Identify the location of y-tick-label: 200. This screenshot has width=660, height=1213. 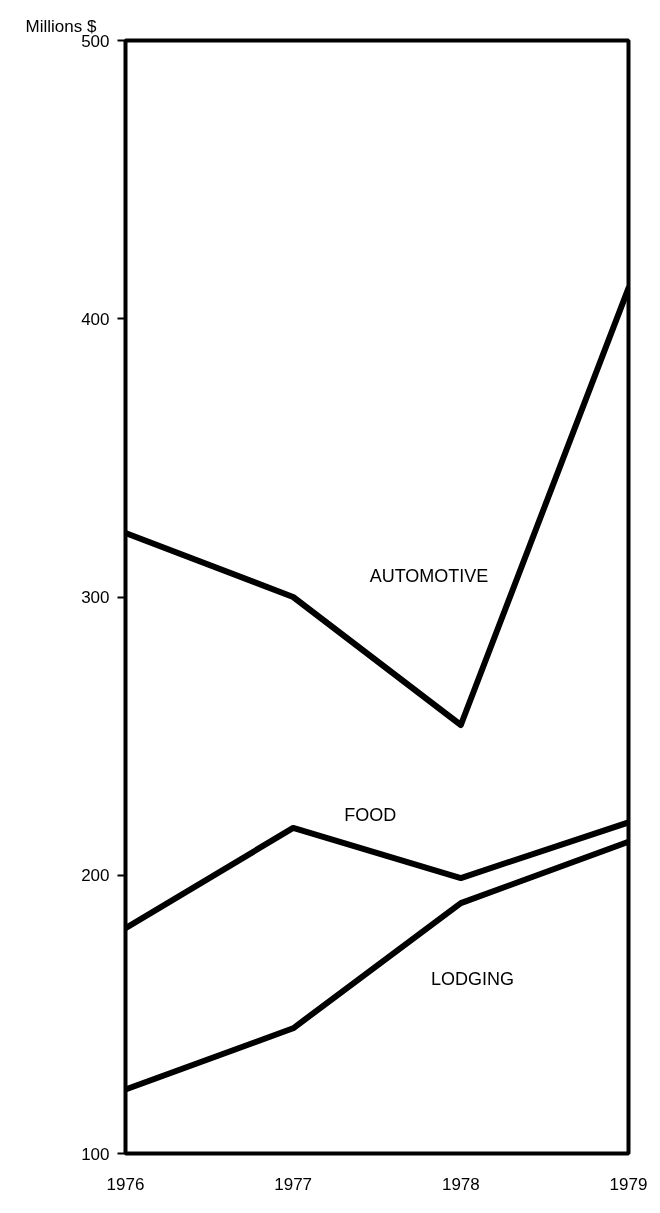
(95, 876).